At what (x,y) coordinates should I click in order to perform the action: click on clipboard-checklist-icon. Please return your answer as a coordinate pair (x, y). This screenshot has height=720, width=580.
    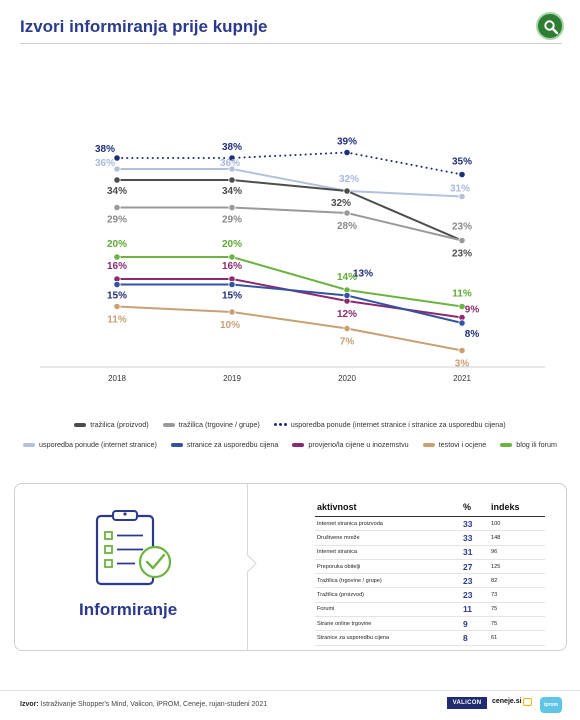
    Looking at the image, I should click on (142, 552).